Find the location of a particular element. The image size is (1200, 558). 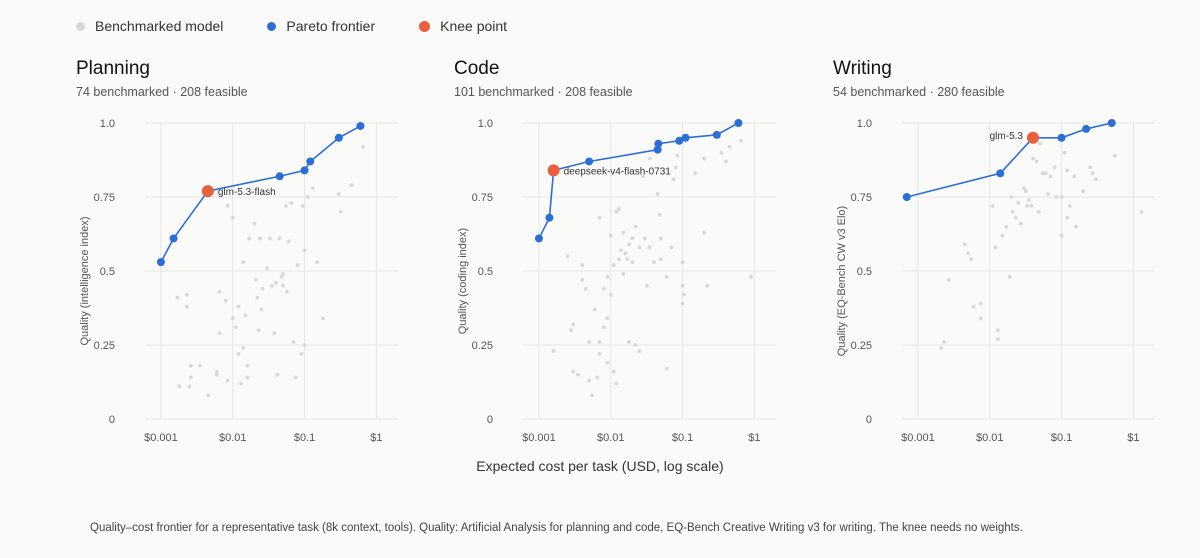

chart-subtitle: 101 benchmarked · 208 feasible is located at coordinates (543, 92).